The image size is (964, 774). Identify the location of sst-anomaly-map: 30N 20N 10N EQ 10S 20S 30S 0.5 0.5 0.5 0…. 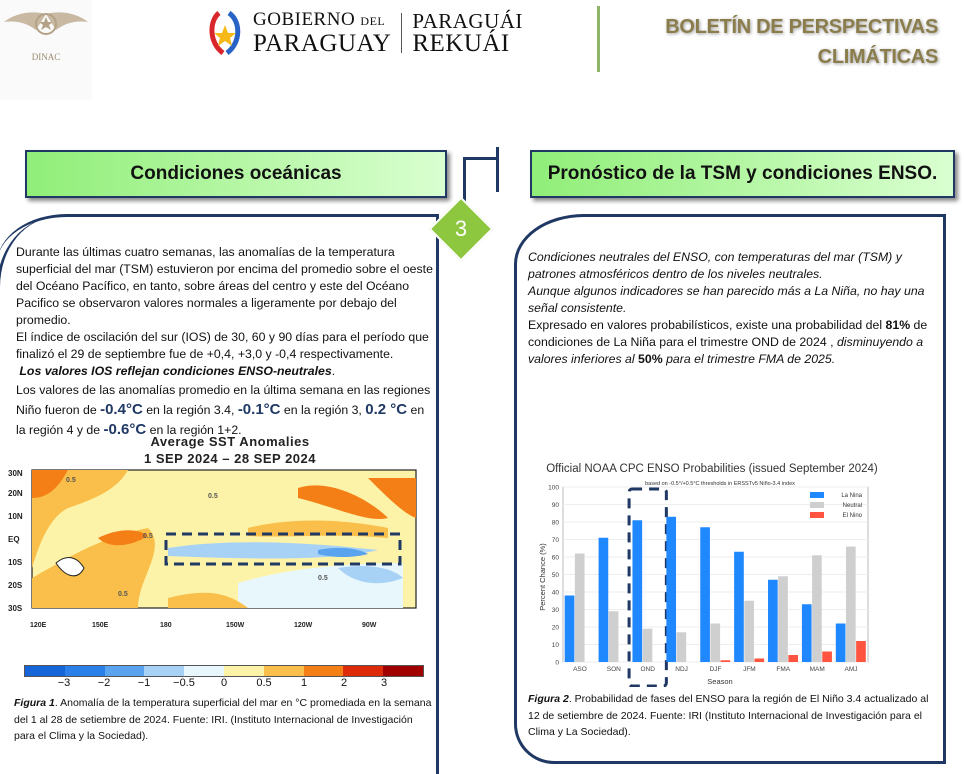
(212, 541).